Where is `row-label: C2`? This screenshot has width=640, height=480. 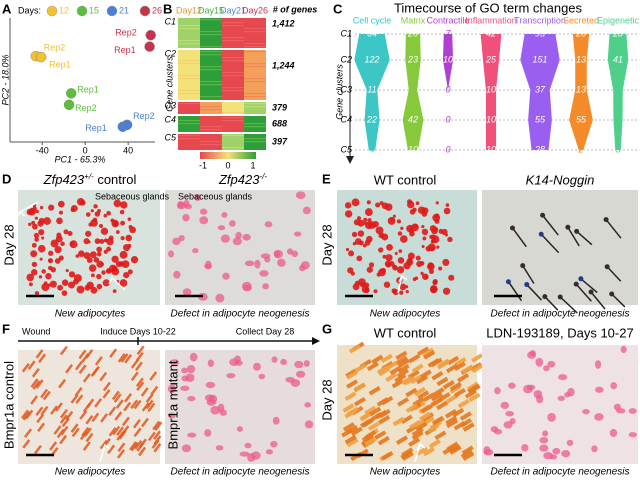 row-label: C2 is located at coordinates (346, 59).